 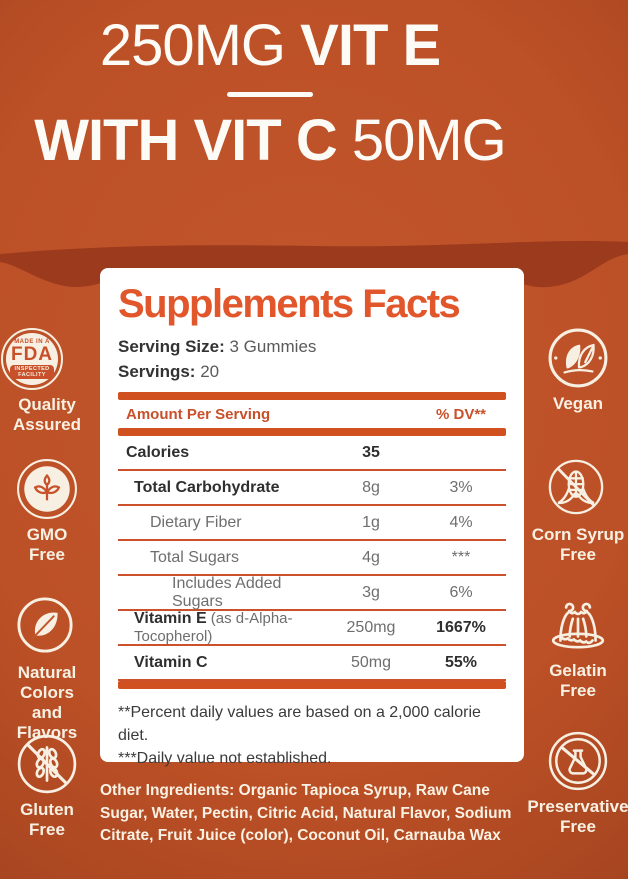 I want to click on gelatin-free-icon, so click(x=578, y=625).